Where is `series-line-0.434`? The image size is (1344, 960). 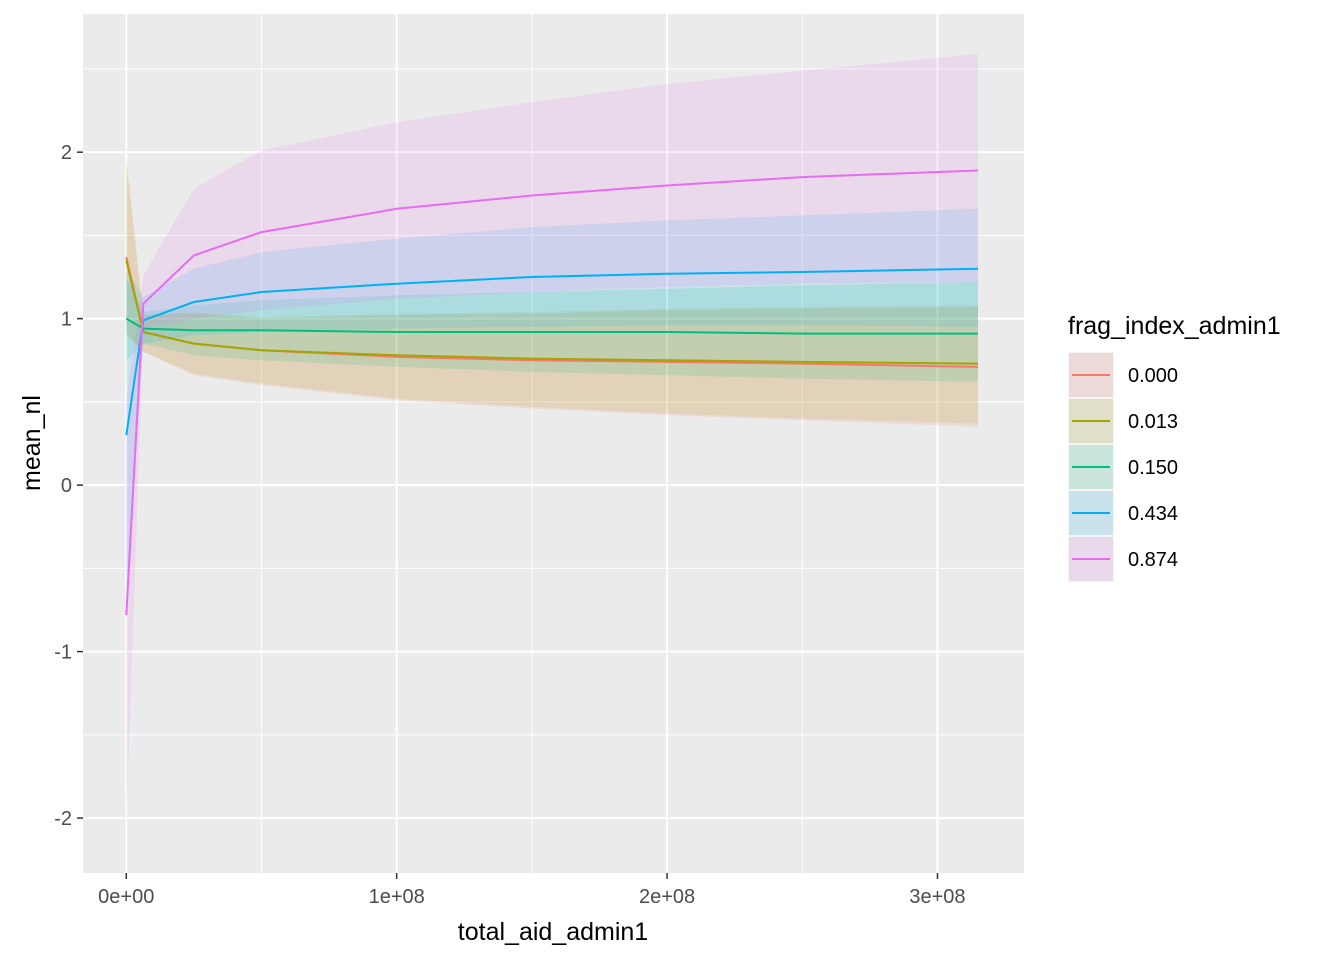
series-line-0.434 is located at coordinates (552, 351).